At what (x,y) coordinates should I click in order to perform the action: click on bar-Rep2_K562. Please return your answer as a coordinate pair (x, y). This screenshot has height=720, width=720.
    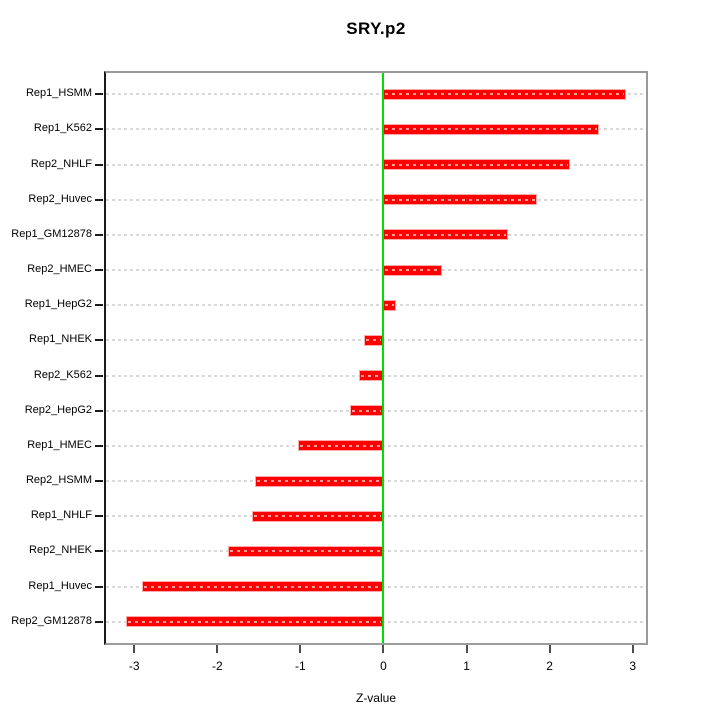
    Looking at the image, I should click on (371, 376).